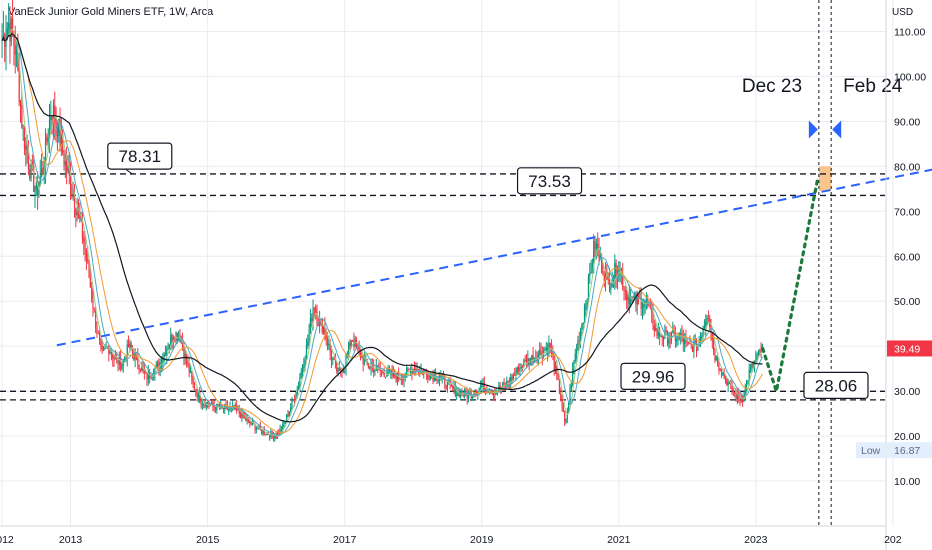 This screenshot has height=550, width=932. I want to click on arrow-right-icon, so click(813, 129).